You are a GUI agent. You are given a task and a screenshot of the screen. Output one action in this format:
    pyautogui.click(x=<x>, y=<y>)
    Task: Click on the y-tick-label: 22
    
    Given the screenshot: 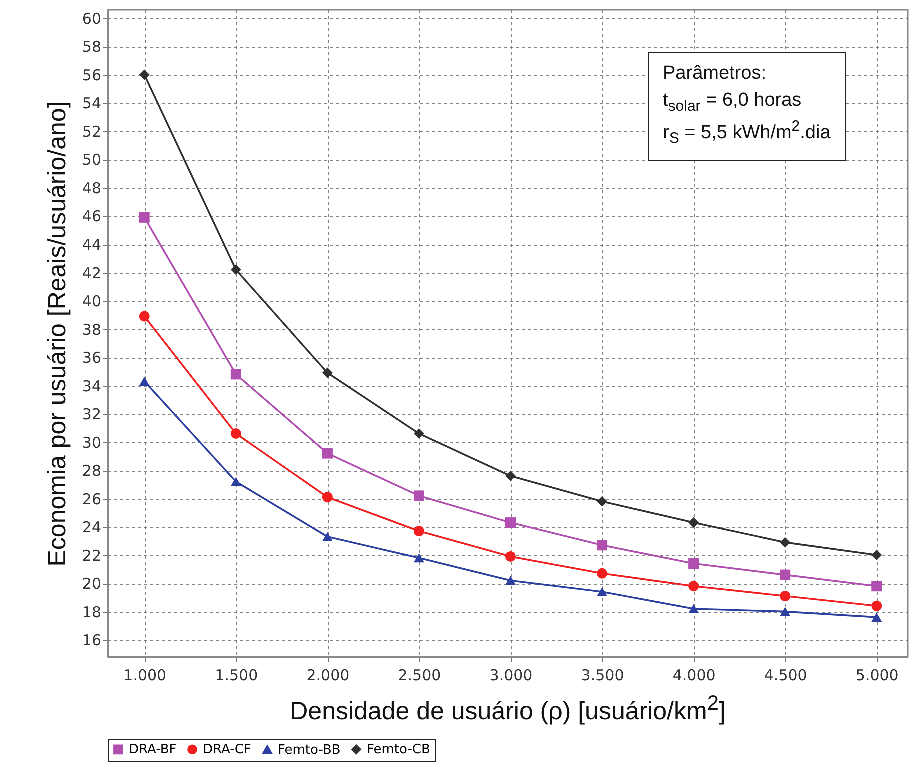 What is the action you would take?
    pyautogui.click(x=92, y=555)
    